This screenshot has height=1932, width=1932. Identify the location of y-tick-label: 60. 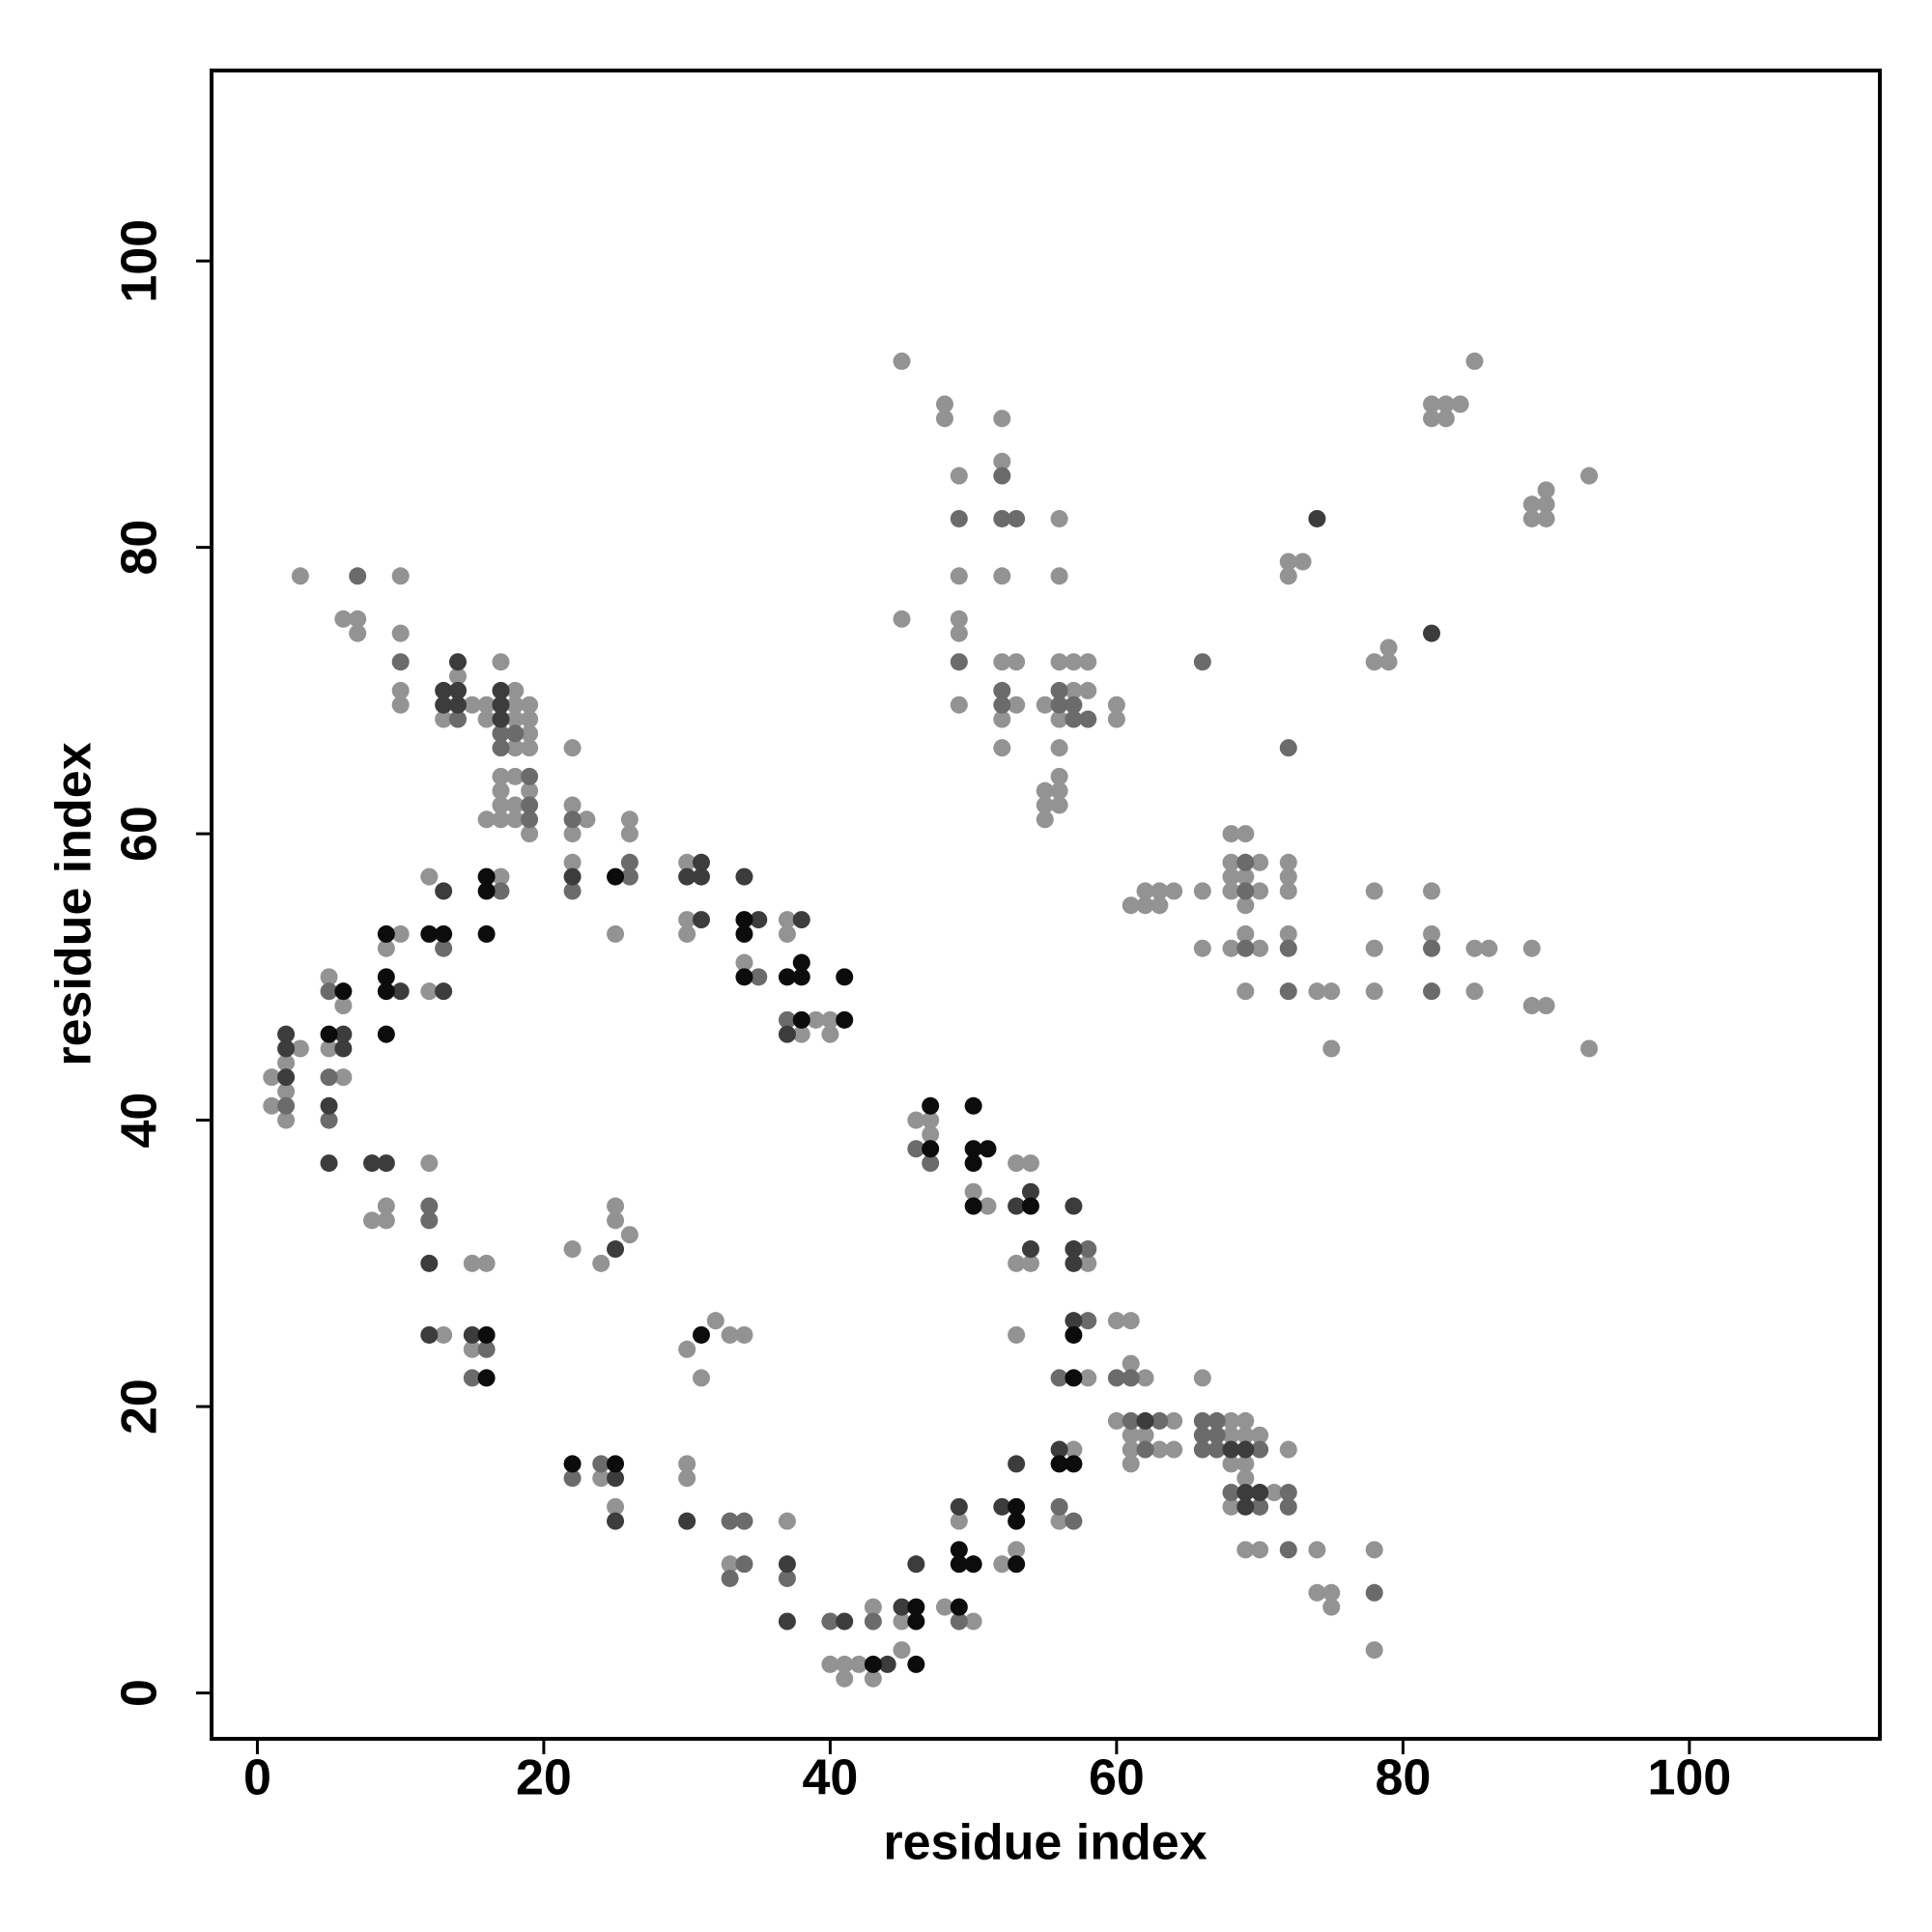
(140, 834).